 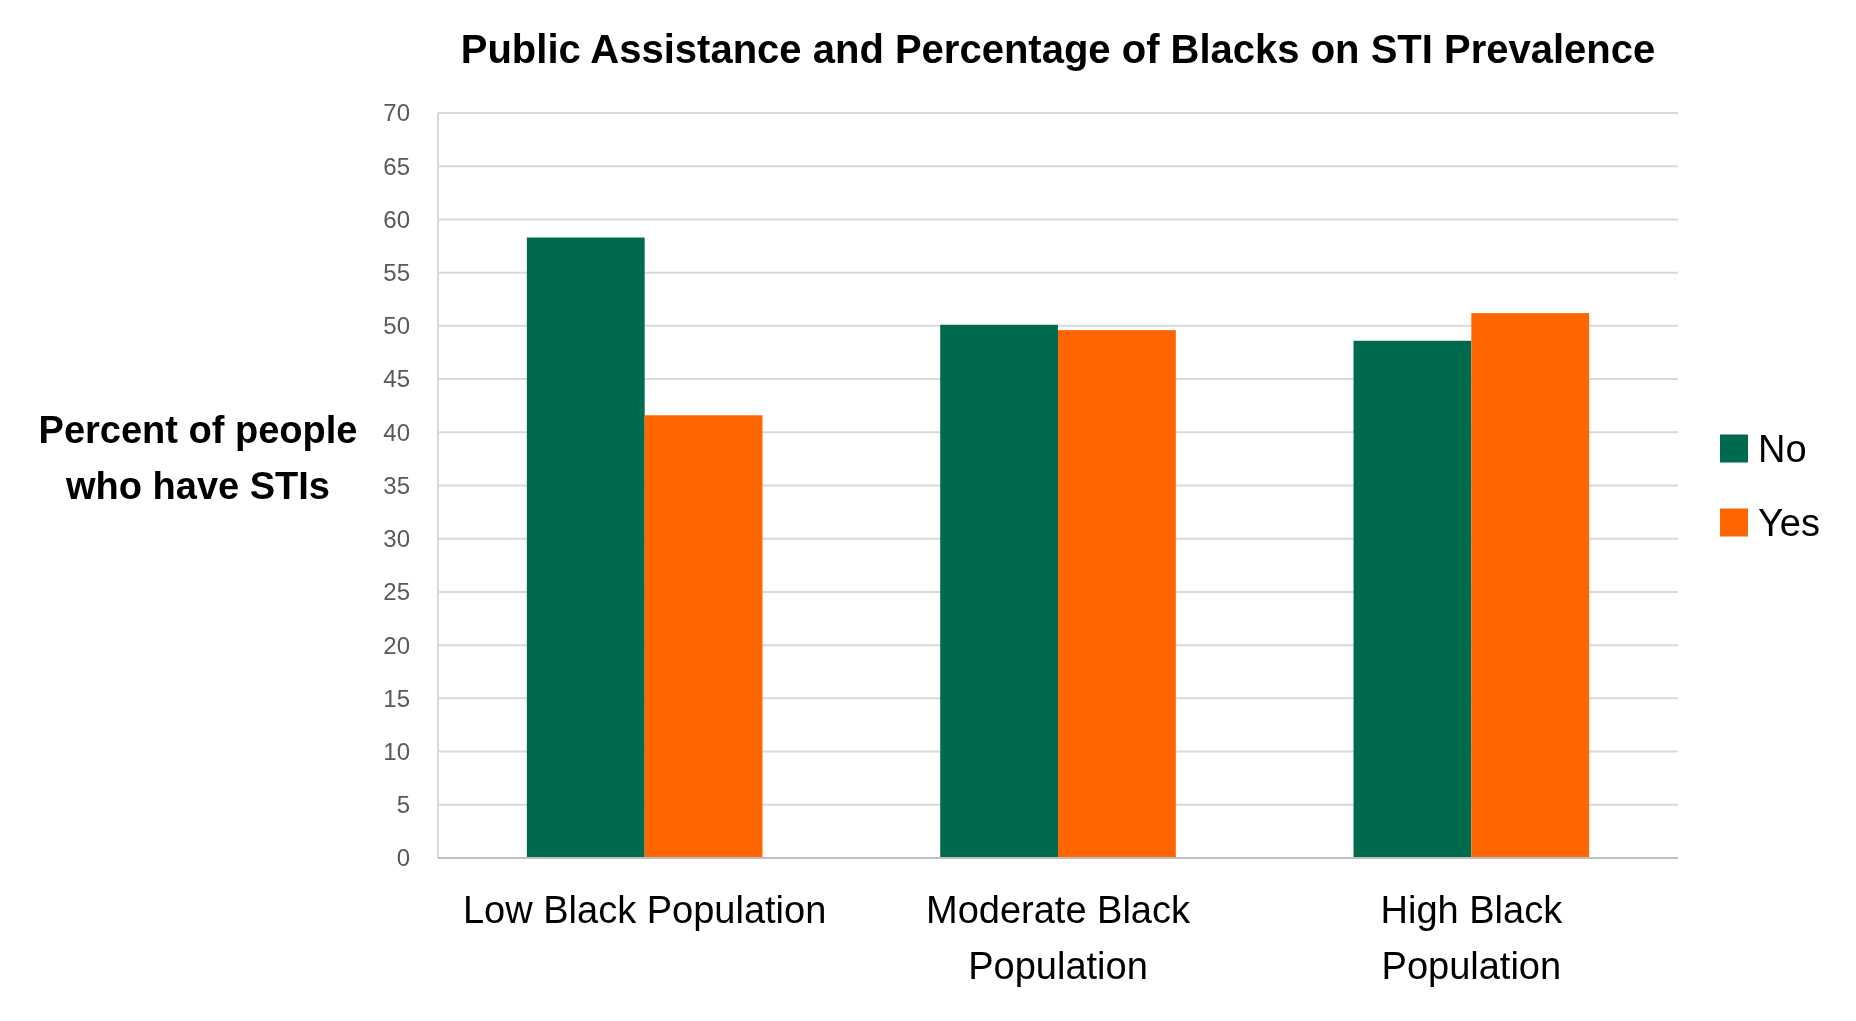 What do you see at coordinates (396, 432) in the screenshot?
I see `y-tick-label: 40` at bounding box center [396, 432].